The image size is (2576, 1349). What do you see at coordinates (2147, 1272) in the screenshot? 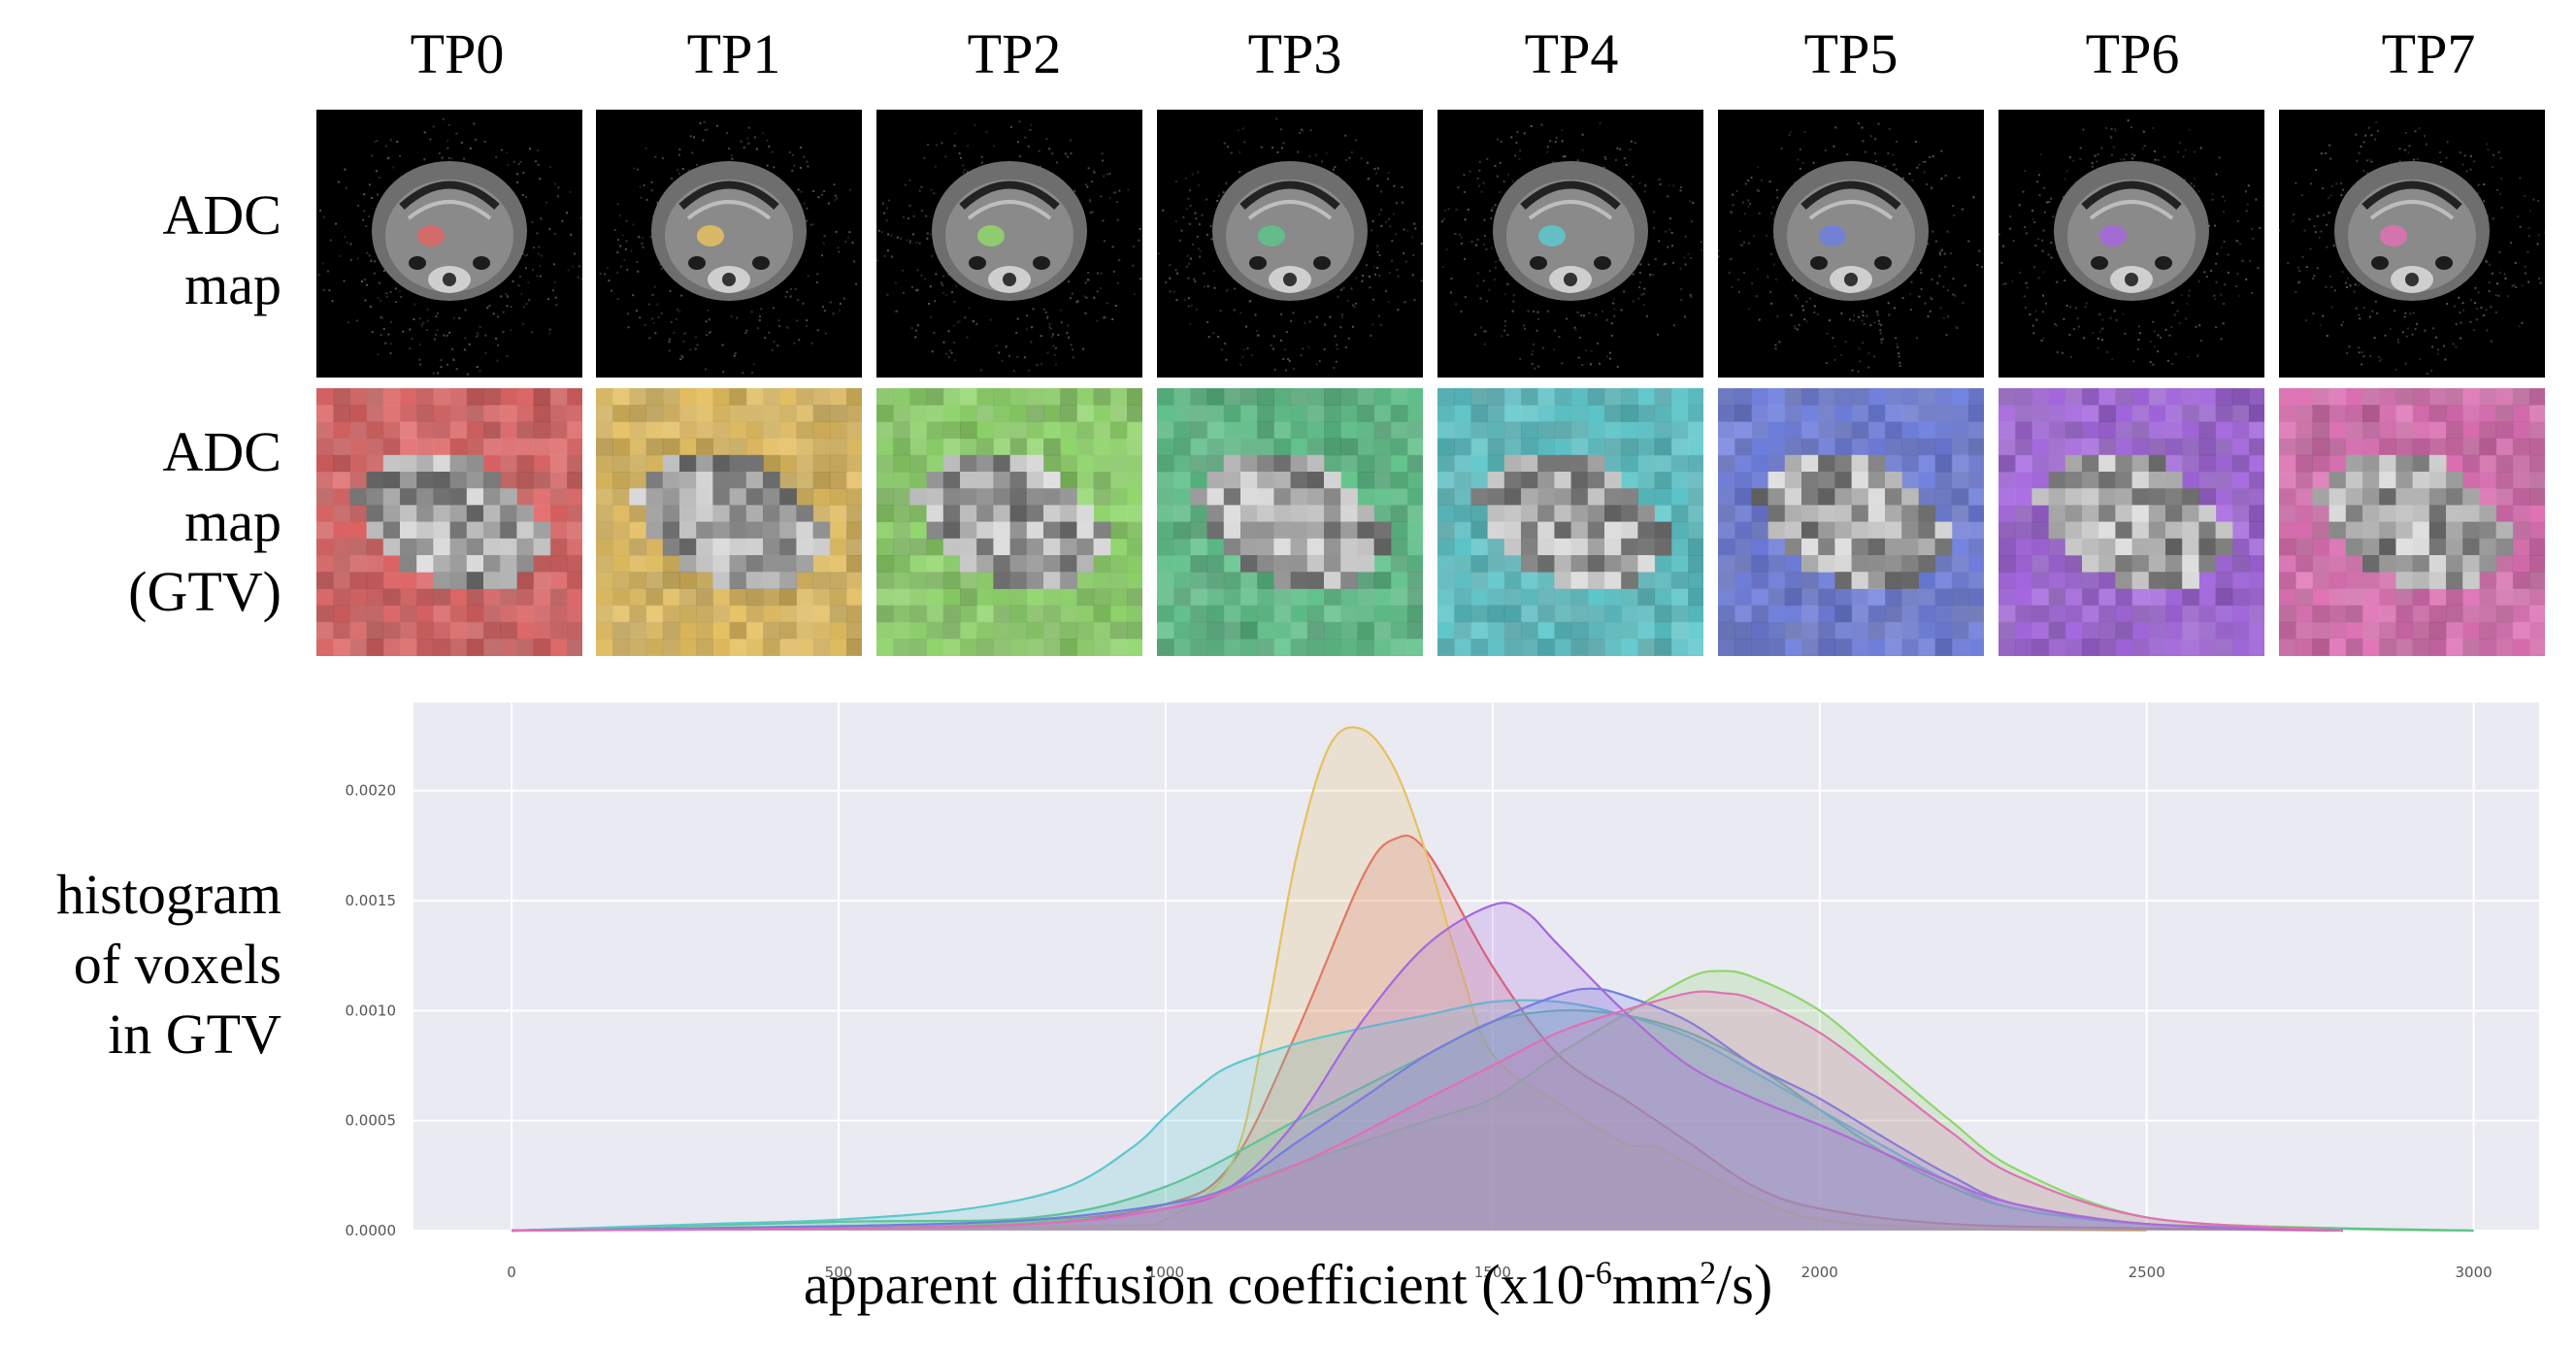
I see `x-tick-label: 2500` at bounding box center [2147, 1272].